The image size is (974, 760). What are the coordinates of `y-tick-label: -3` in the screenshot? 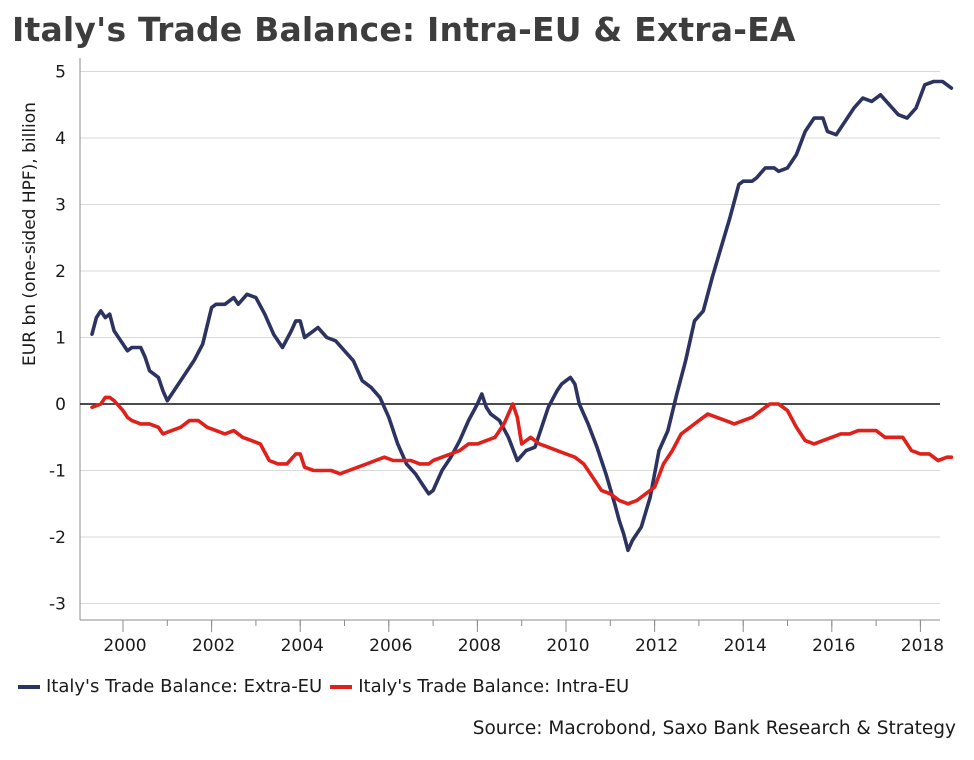 It's located at (57, 605).